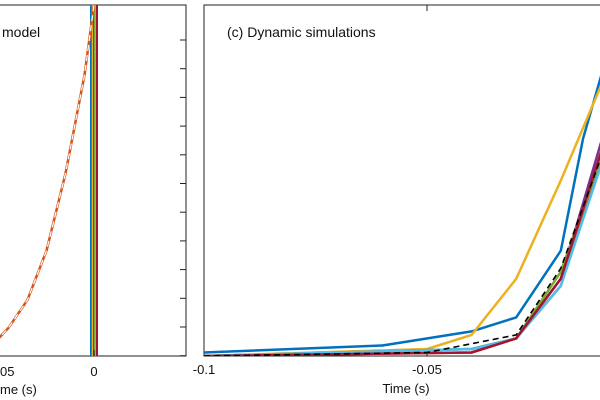  What do you see at coordinates (7, 371) in the screenshot?
I see `left-panel-x-tick-label: 05` at bounding box center [7, 371].